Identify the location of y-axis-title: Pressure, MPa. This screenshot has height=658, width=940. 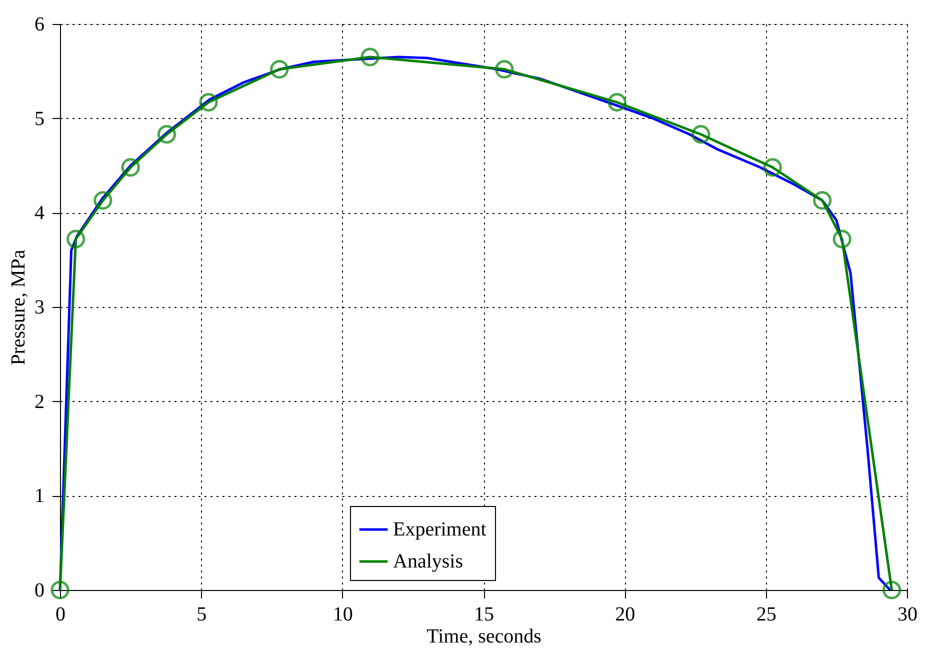
(19, 308).